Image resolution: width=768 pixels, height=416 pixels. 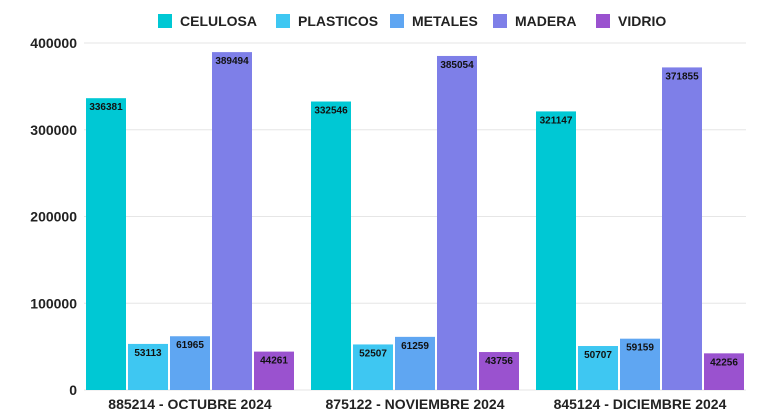 I want to click on legend: CELULOSA PLASTICOS METALES MADERA VIDRIO, so click(x=412, y=21).